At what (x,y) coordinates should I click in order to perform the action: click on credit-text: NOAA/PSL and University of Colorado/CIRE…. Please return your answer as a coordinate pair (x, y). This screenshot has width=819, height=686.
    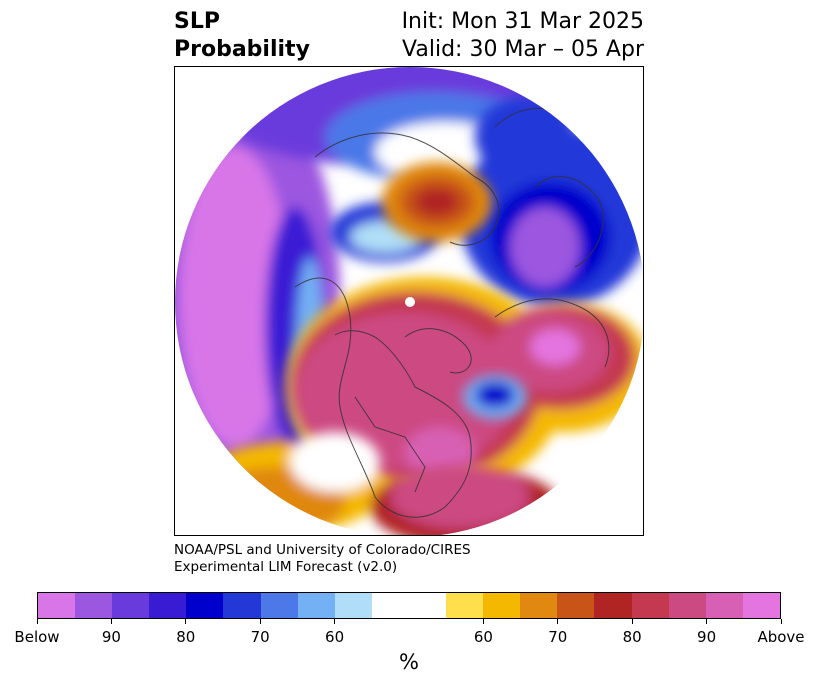
    Looking at the image, I should click on (322, 559).